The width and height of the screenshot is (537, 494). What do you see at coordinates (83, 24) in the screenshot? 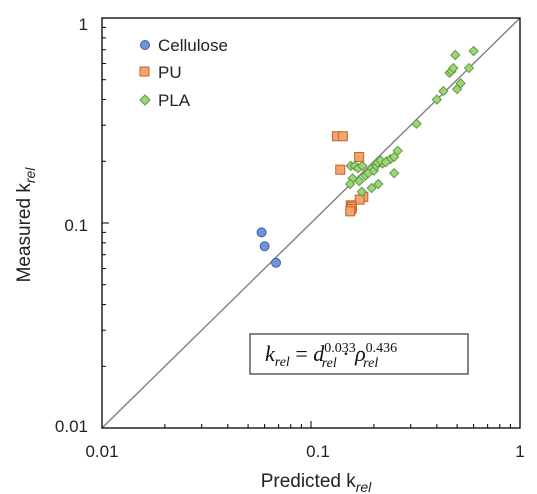
I see `y-tick-label-1: 1` at bounding box center [83, 24].